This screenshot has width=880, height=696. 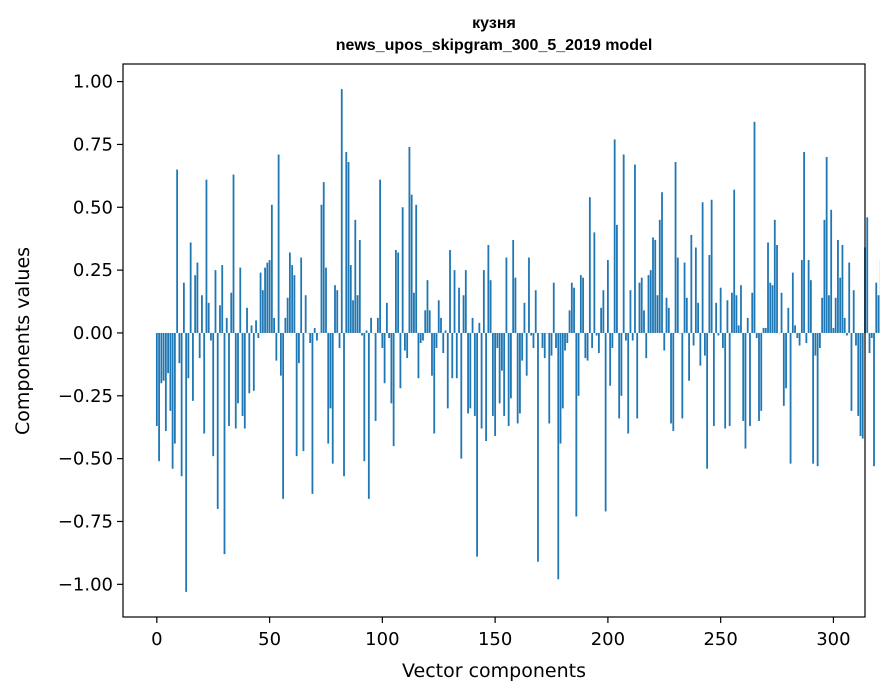 I want to click on y-tick-label: 0.00, so click(x=93, y=333).